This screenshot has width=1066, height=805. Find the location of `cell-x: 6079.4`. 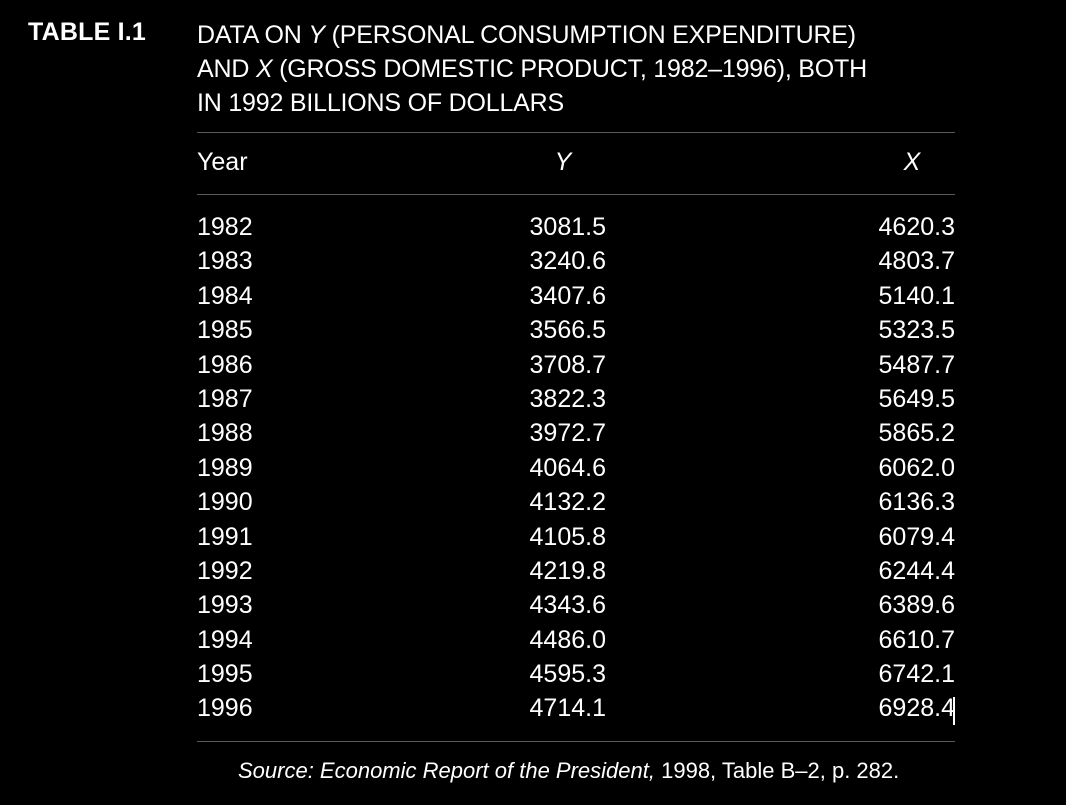

cell-x: 6079.4 is located at coordinates (916, 536).